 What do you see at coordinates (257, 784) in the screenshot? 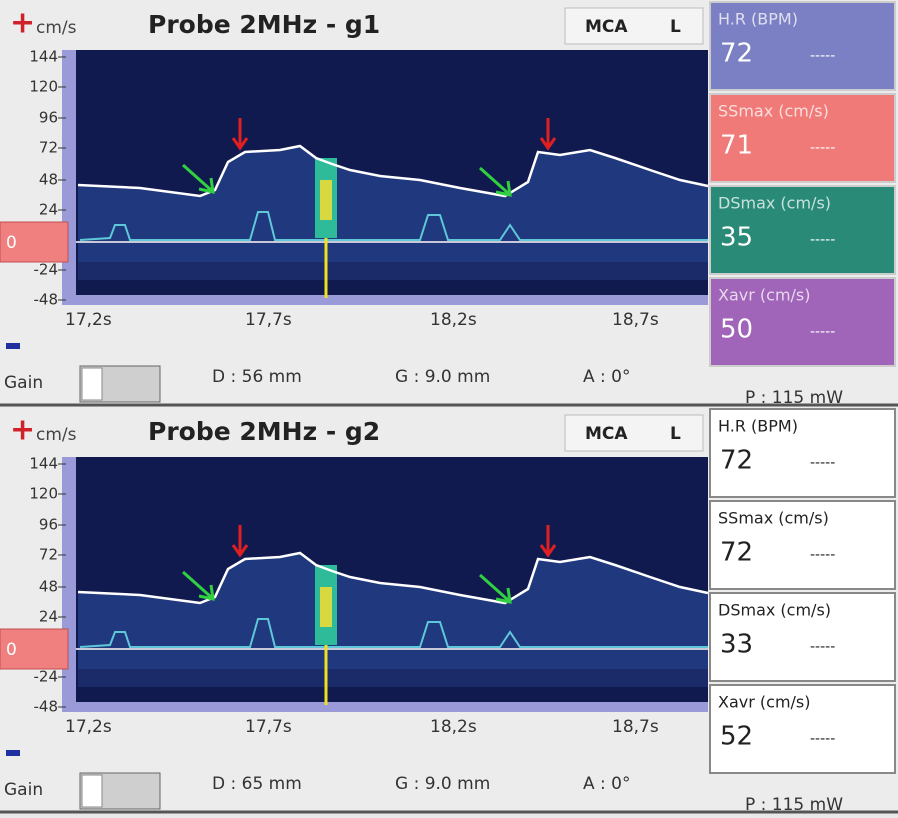
I see `depth: D : 65 mm` at bounding box center [257, 784].